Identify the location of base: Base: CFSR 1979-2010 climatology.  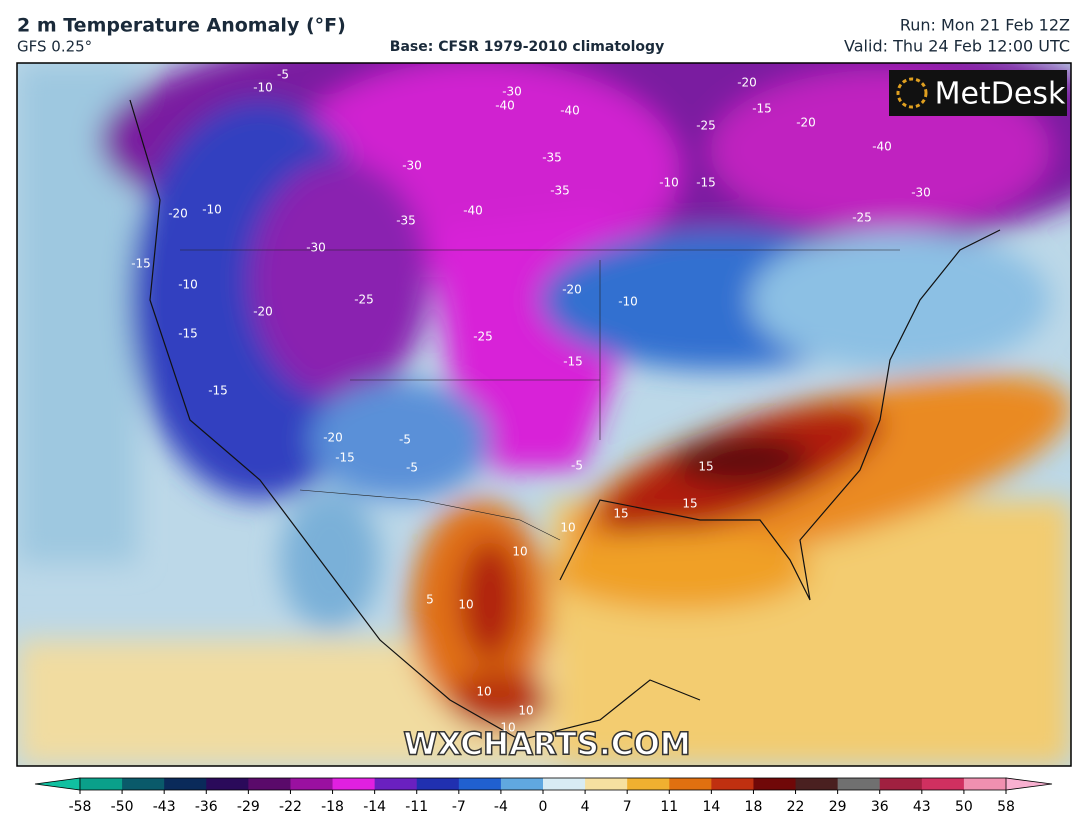
(527, 47).